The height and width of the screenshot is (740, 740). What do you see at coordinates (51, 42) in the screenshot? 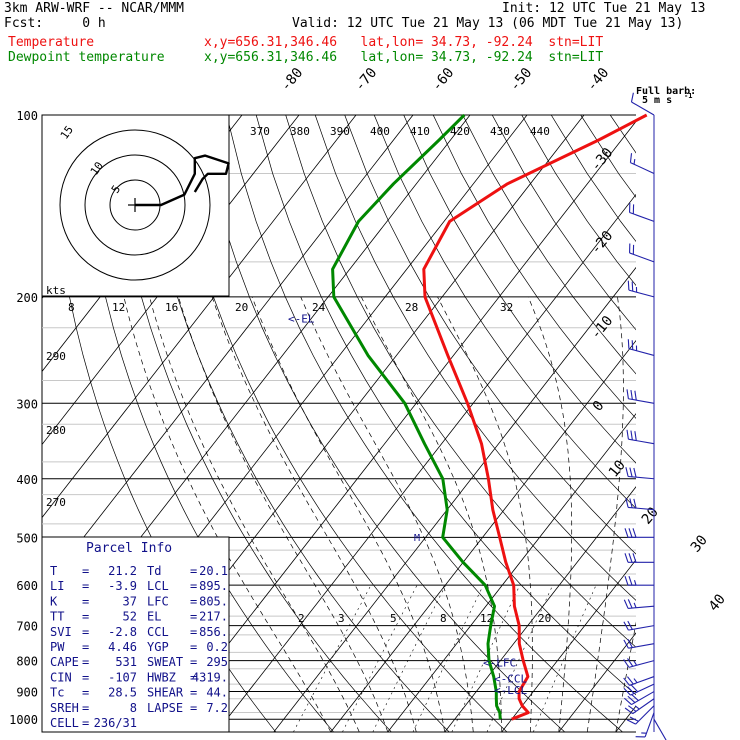
I see `temperature-legend: Temperature` at bounding box center [51, 42].